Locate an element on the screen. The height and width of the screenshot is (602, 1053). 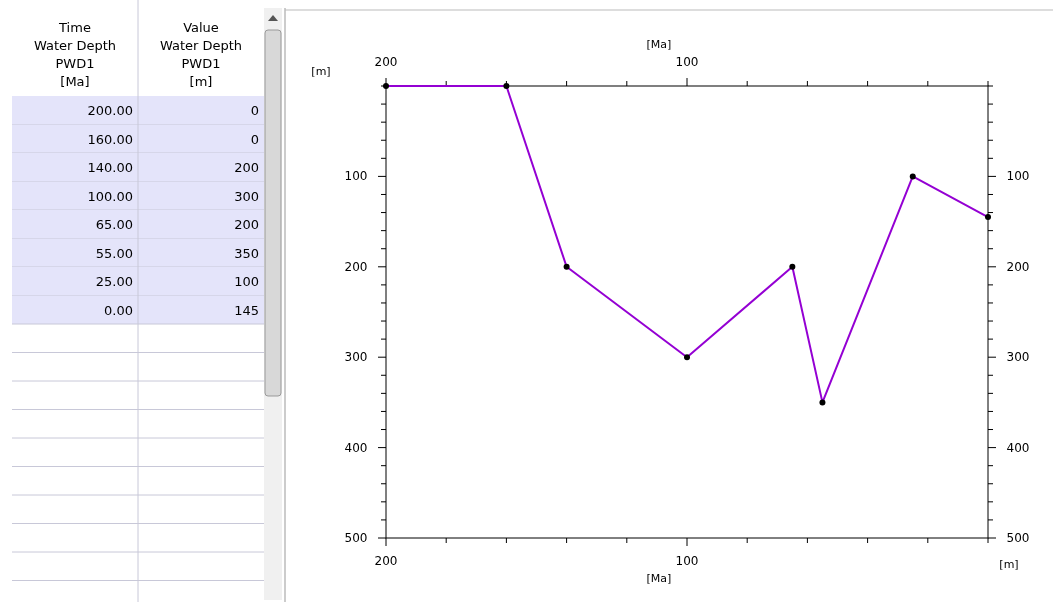
category-label: 25.00 is located at coordinates (114, 281).